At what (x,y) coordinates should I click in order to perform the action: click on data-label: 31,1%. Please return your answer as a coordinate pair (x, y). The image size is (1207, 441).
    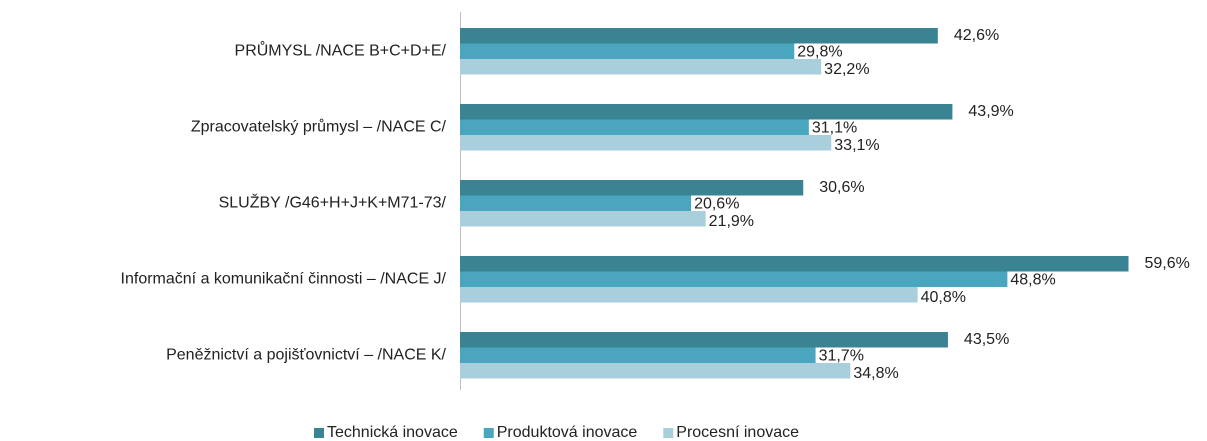
    Looking at the image, I should click on (834, 127).